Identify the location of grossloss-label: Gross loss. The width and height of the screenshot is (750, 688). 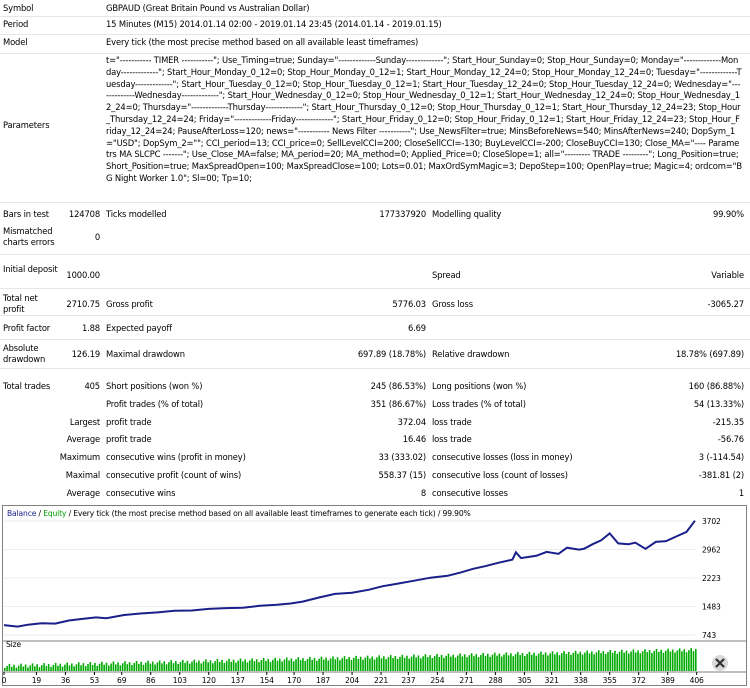
(452, 304).